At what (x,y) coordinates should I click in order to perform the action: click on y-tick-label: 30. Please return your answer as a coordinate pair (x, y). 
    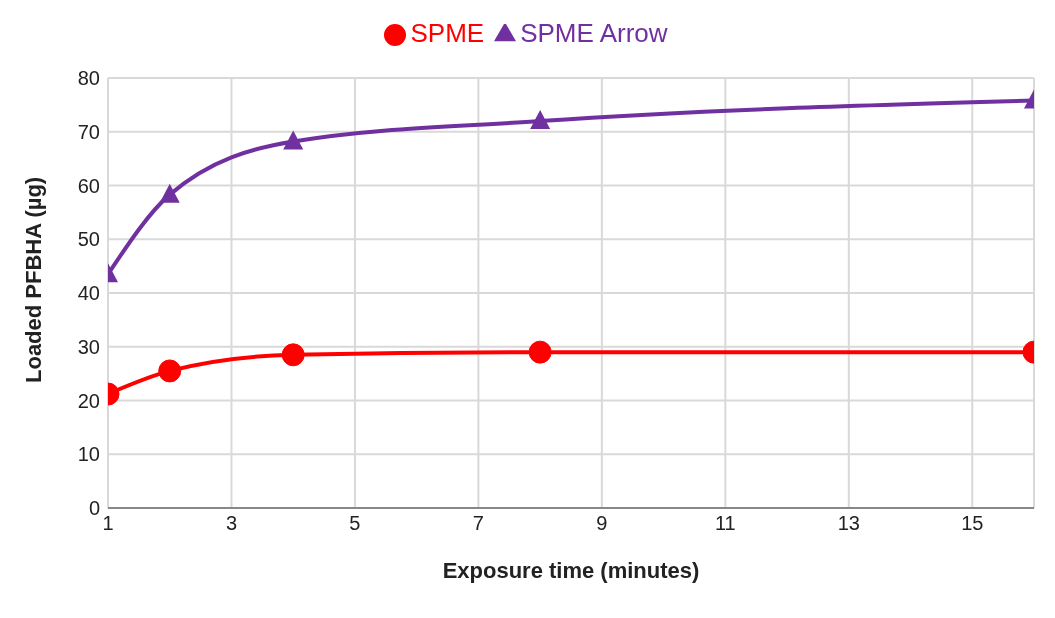
    Looking at the image, I should click on (88, 346).